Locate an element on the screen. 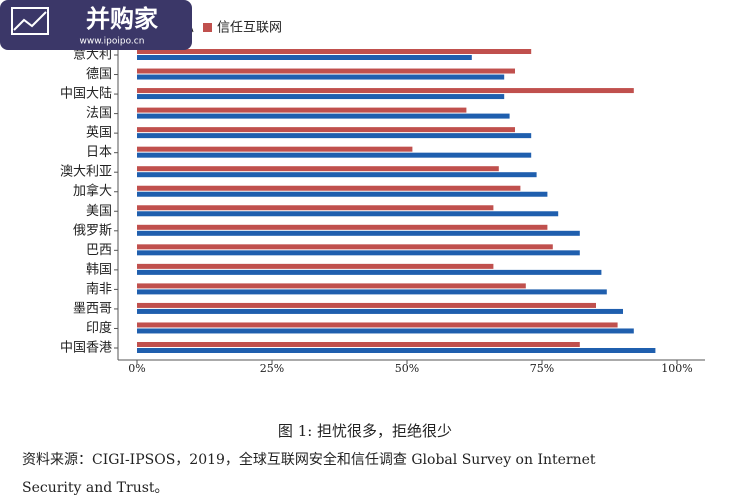 This screenshot has width=749, height=502. y-tick-label: 韩国 is located at coordinates (99, 269).